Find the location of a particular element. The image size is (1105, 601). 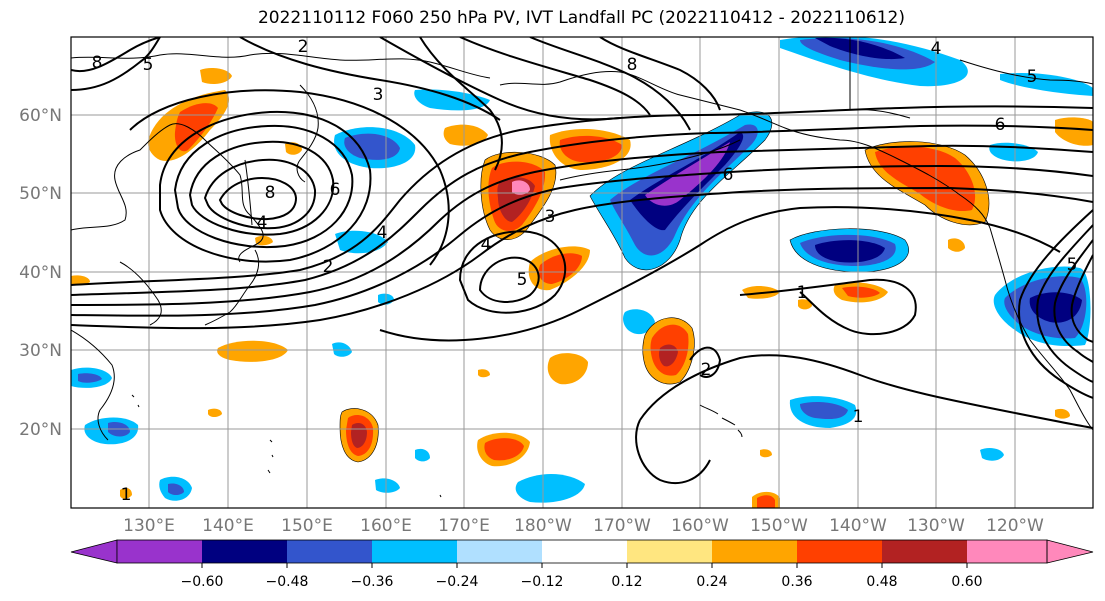

lat-label: 30°N is located at coordinates (40, 351).